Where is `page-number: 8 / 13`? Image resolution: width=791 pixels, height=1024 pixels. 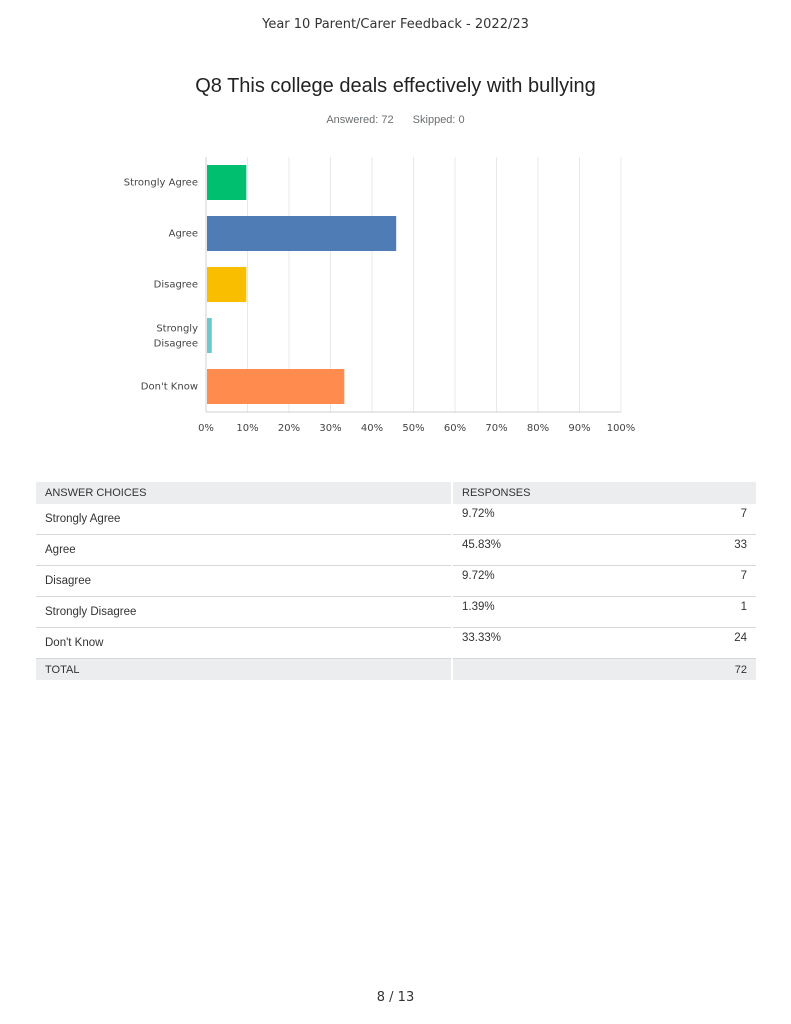
page-number: 8 / 13 is located at coordinates (395, 997).